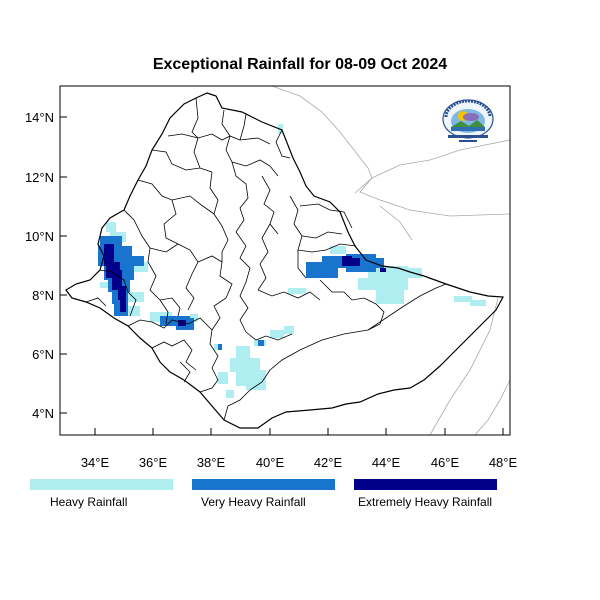 Image resolution: width=600 pixels, height=600 pixels. Describe the element at coordinates (43, 413) in the screenshot. I see `y-tick-label: 4°N` at that location.